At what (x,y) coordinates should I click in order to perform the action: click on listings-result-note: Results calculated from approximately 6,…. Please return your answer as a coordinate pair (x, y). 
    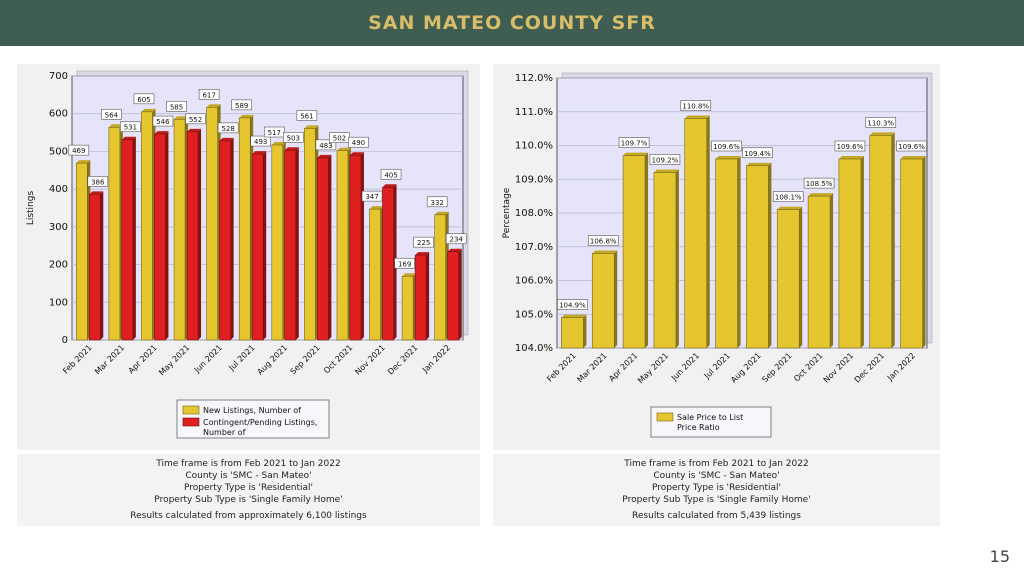
    Looking at the image, I should click on (248, 516).